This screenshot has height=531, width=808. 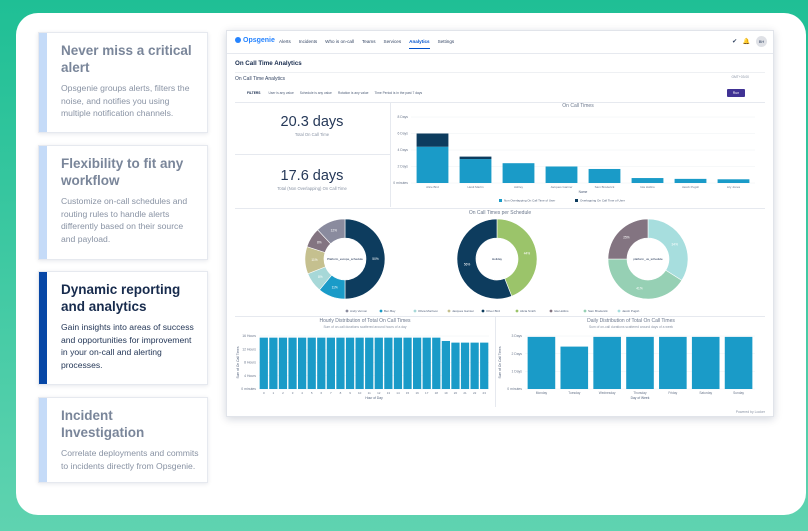 What do you see at coordinates (308, 41) in the screenshot?
I see `nav-item-incidents: Incidents` at bounding box center [308, 41].